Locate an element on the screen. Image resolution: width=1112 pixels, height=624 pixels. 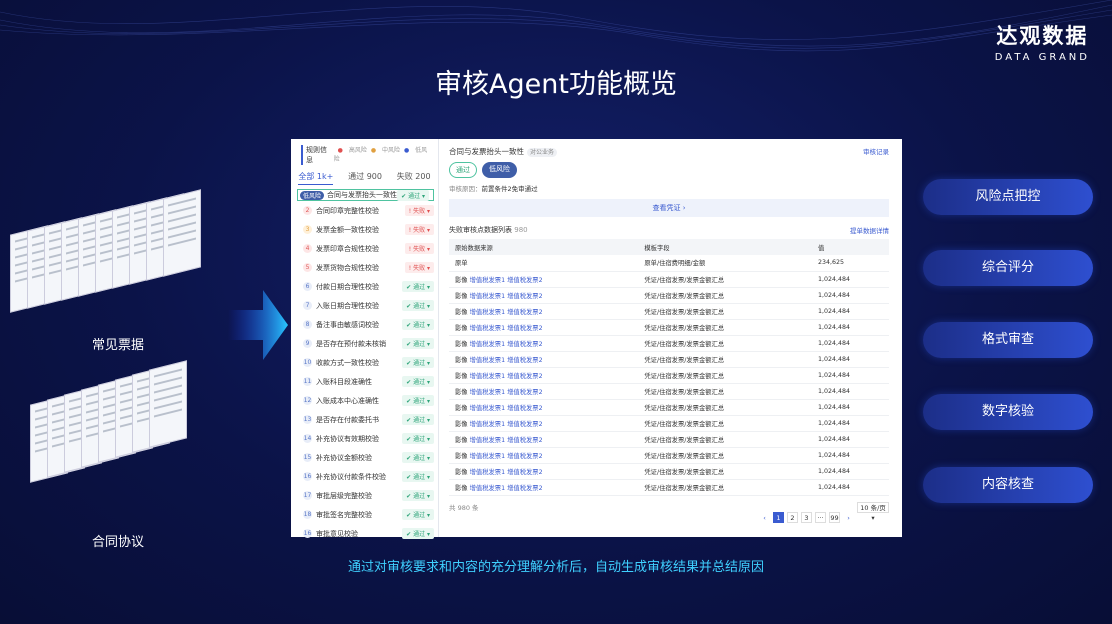
rule-name: 入账日期合理性校验 is located at coordinates (347, 305).